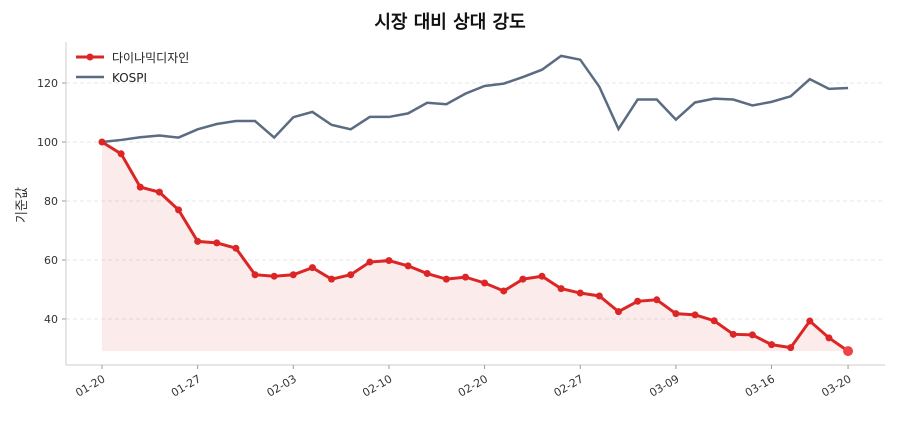 Image resolution: width=900 pixels, height=424 pixels. What do you see at coordinates (51, 319) in the screenshot?
I see `y-tick-label: 40` at bounding box center [51, 319].